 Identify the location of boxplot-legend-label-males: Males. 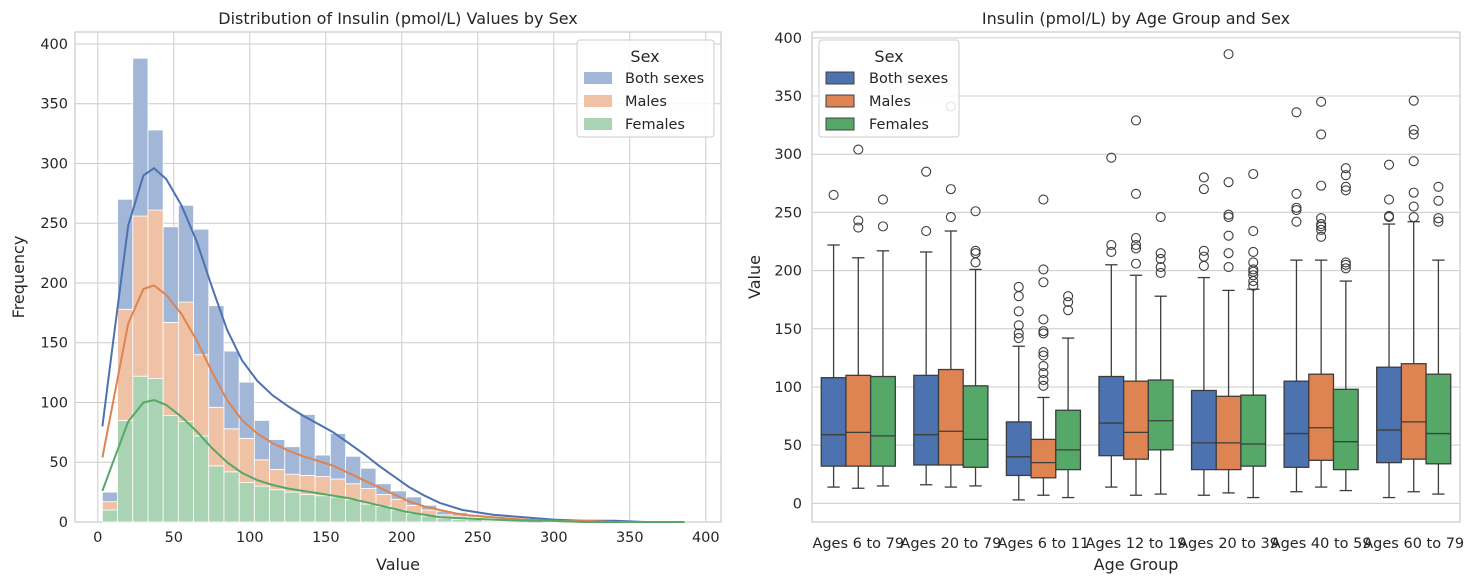
(890, 102).